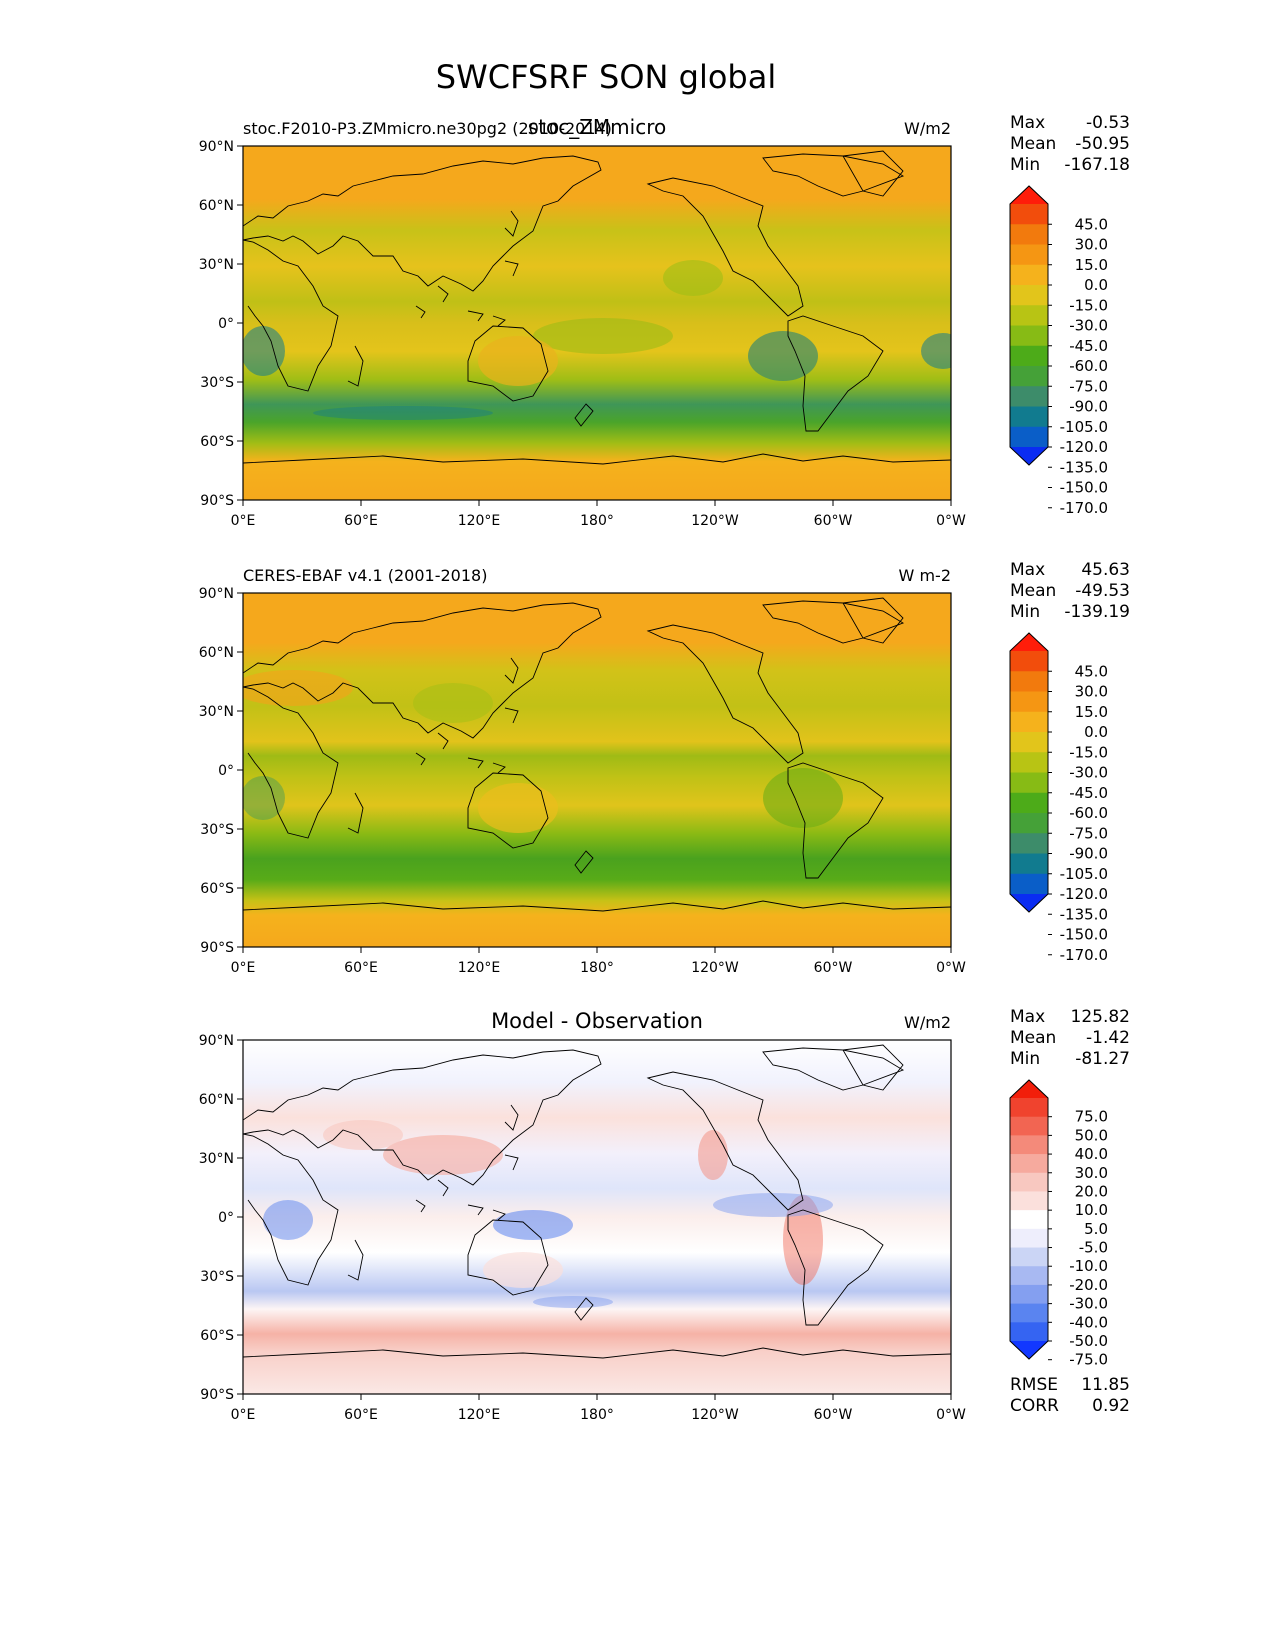 The height and width of the screenshot is (1650, 1275). I want to click on lat-tick-label: 60°N, so click(216, 1100).